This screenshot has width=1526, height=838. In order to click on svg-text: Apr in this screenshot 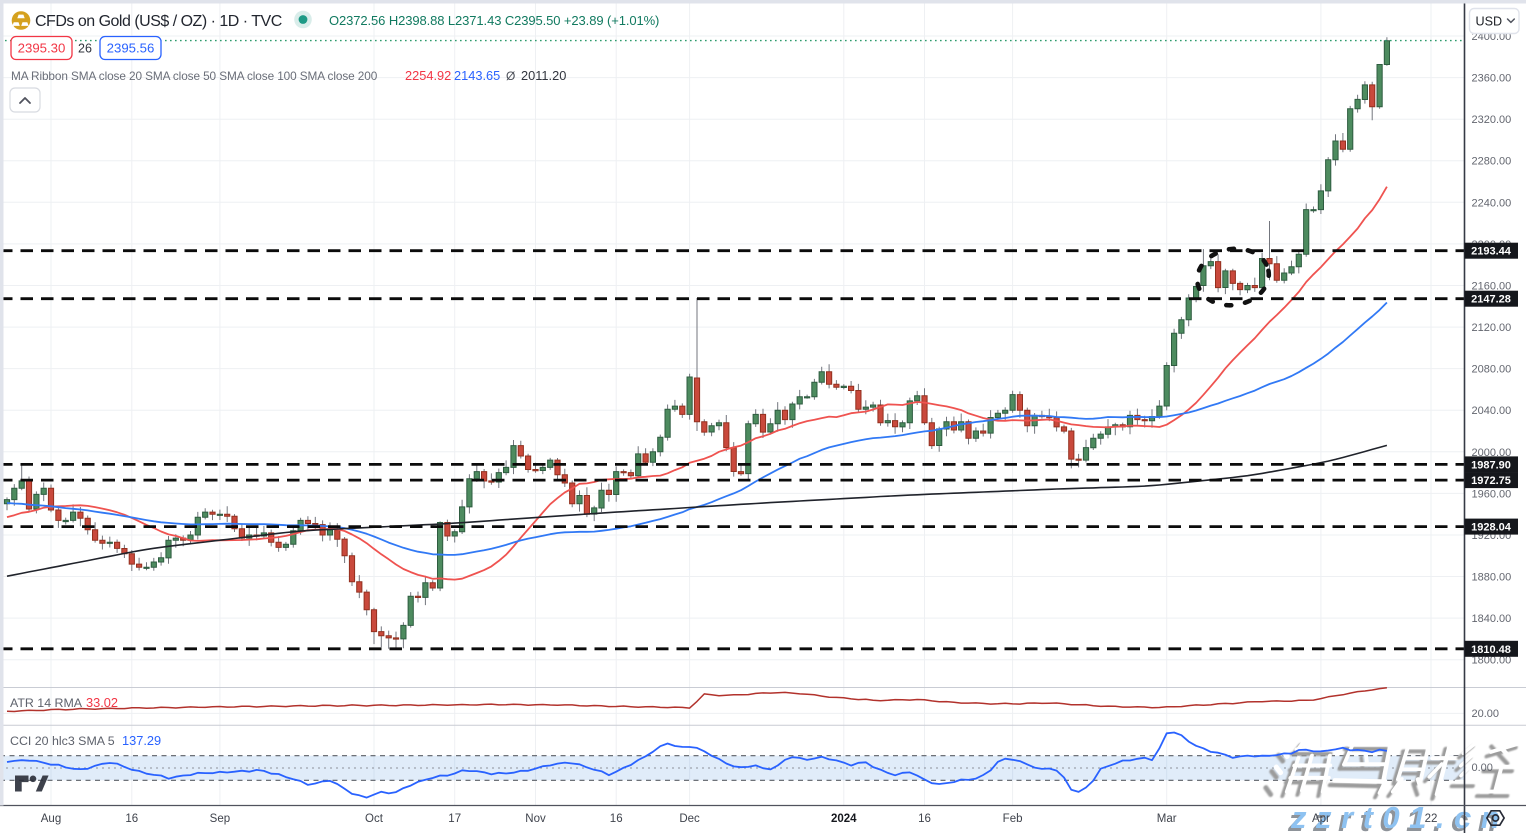, I will do `click(1321, 819)`.